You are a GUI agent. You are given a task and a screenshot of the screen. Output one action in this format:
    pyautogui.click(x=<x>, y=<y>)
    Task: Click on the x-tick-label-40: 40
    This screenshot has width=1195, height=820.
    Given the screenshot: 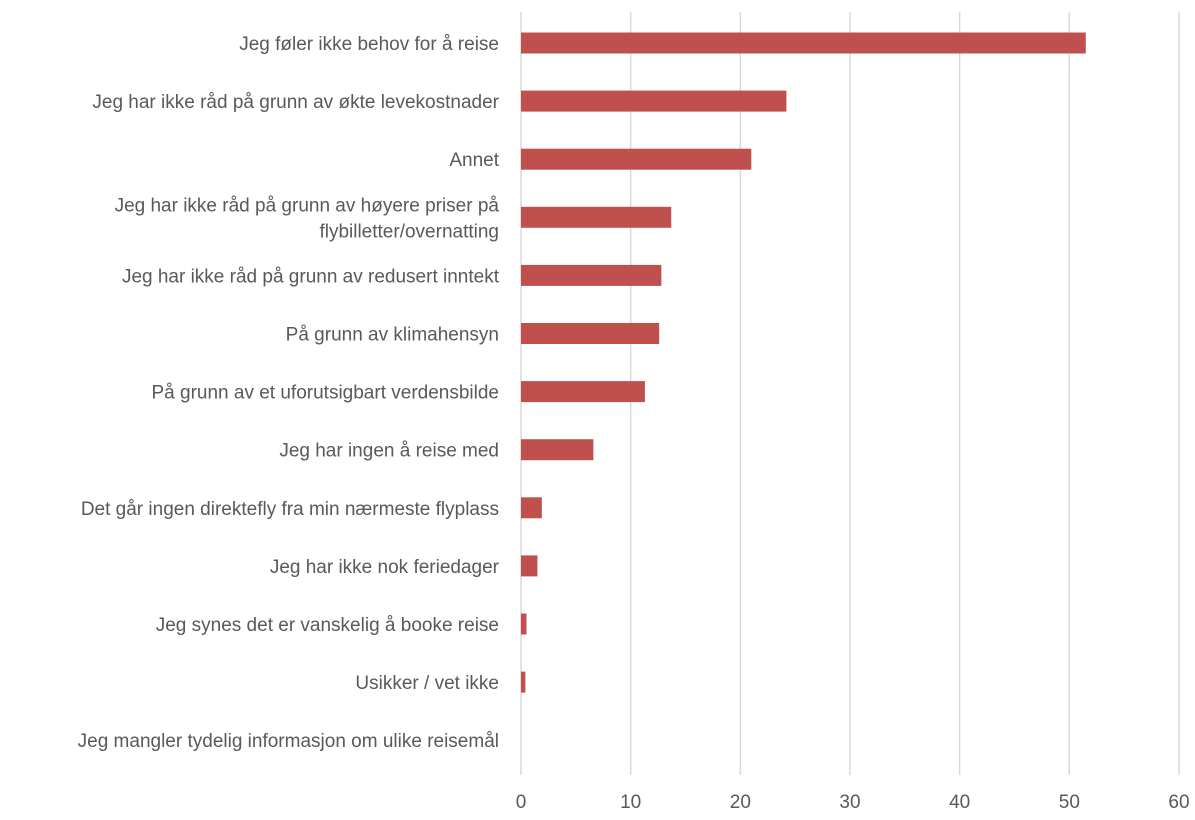 What is the action you would take?
    pyautogui.click(x=959, y=802)
    